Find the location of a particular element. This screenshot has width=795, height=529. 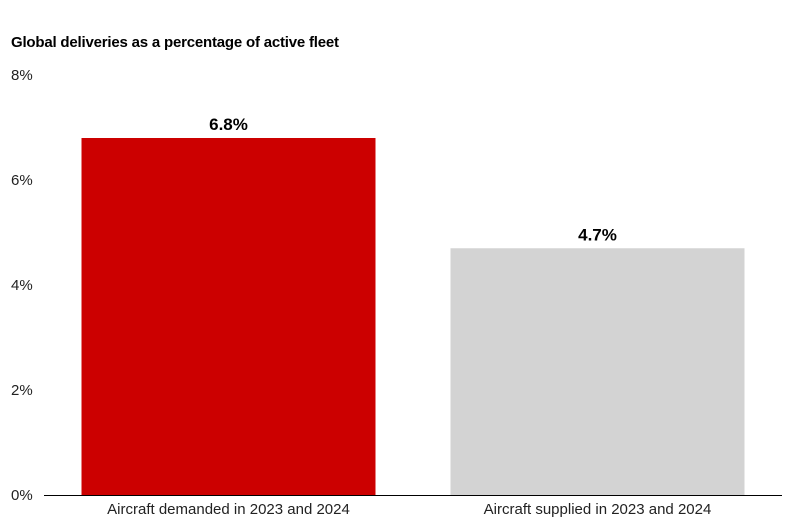

y-tick-label: 4% is located at coordinates (22, 285).